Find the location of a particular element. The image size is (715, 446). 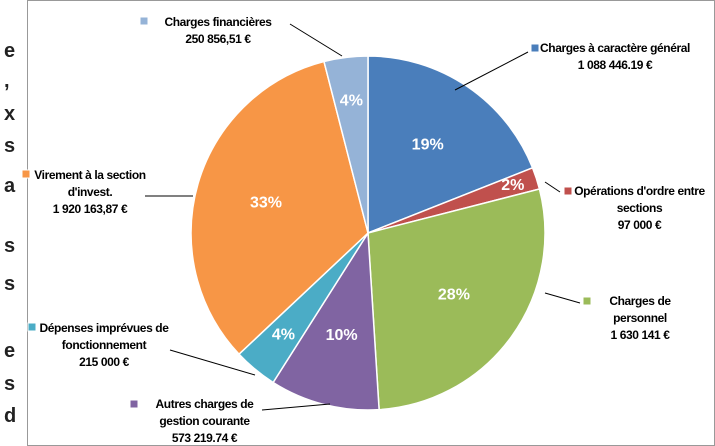

category-name: Charges de personnel is located at coordinates (640, 309).